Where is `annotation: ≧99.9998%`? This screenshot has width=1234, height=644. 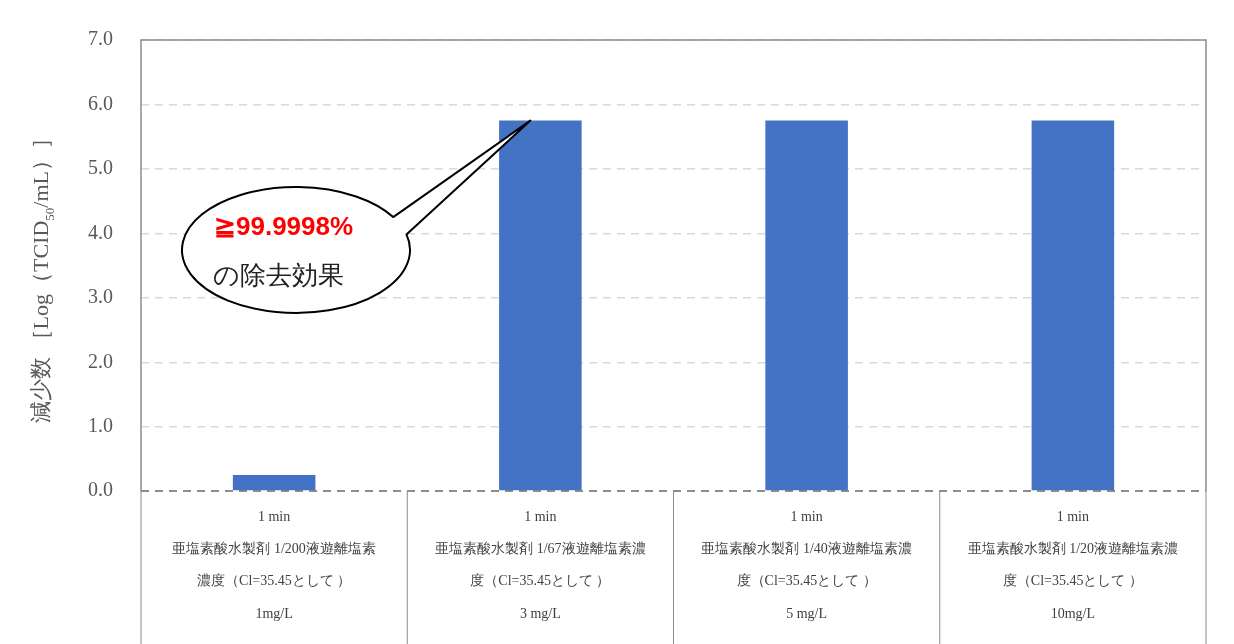
annotation: ≧99.9998% is located at coordinates (284, 226).